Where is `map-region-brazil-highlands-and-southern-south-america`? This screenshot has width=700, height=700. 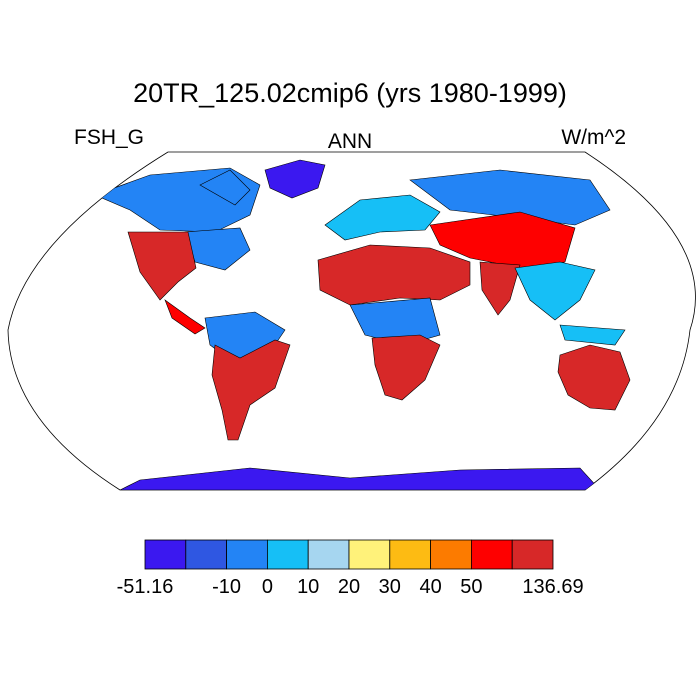 map-region-brazil-highlands-and-southern-south-america is located at coordinates (251, 390).